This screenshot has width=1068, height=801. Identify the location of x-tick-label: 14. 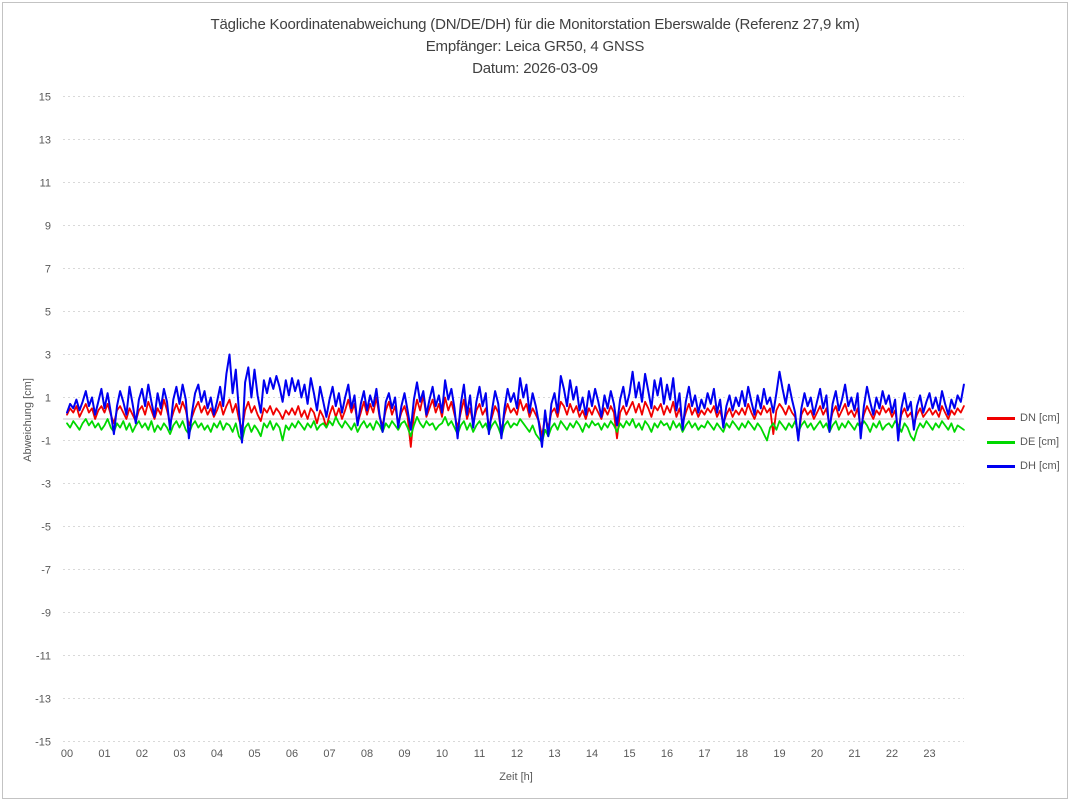
(592, 754).